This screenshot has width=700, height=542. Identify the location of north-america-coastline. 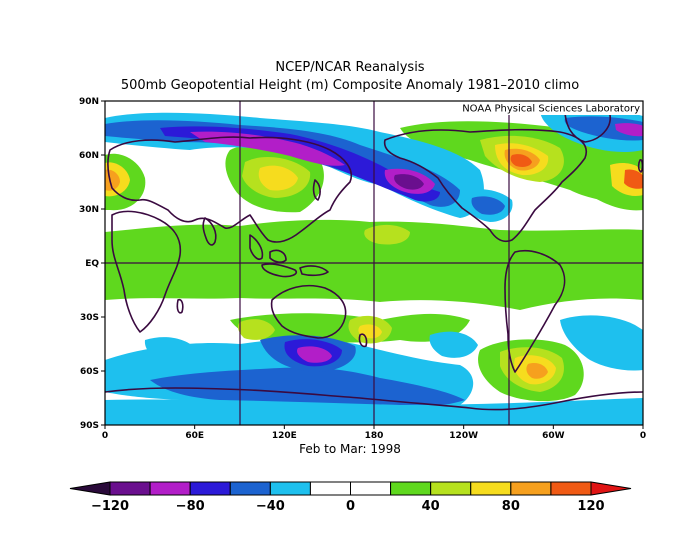
(485, 185).